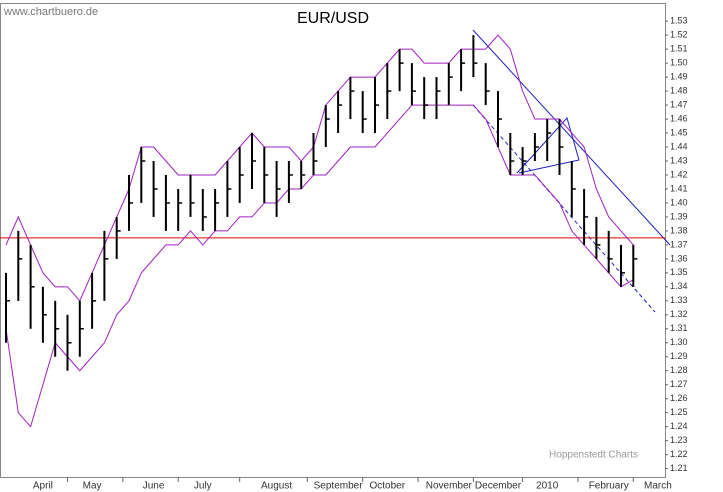 Image resolution: width=723 pixels, height=492 pixels. What do you see at coordinates (679, 384) in the screenshot?
I see `y-tick-label: 1.27` at bounding box center [679, 384].